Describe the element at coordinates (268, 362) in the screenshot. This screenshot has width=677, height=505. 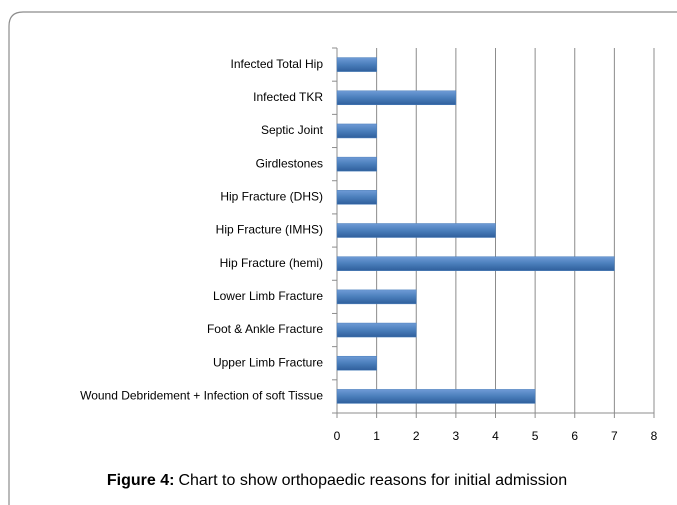
I see `y-tick-label: Upper Limb Fracture` at that location.